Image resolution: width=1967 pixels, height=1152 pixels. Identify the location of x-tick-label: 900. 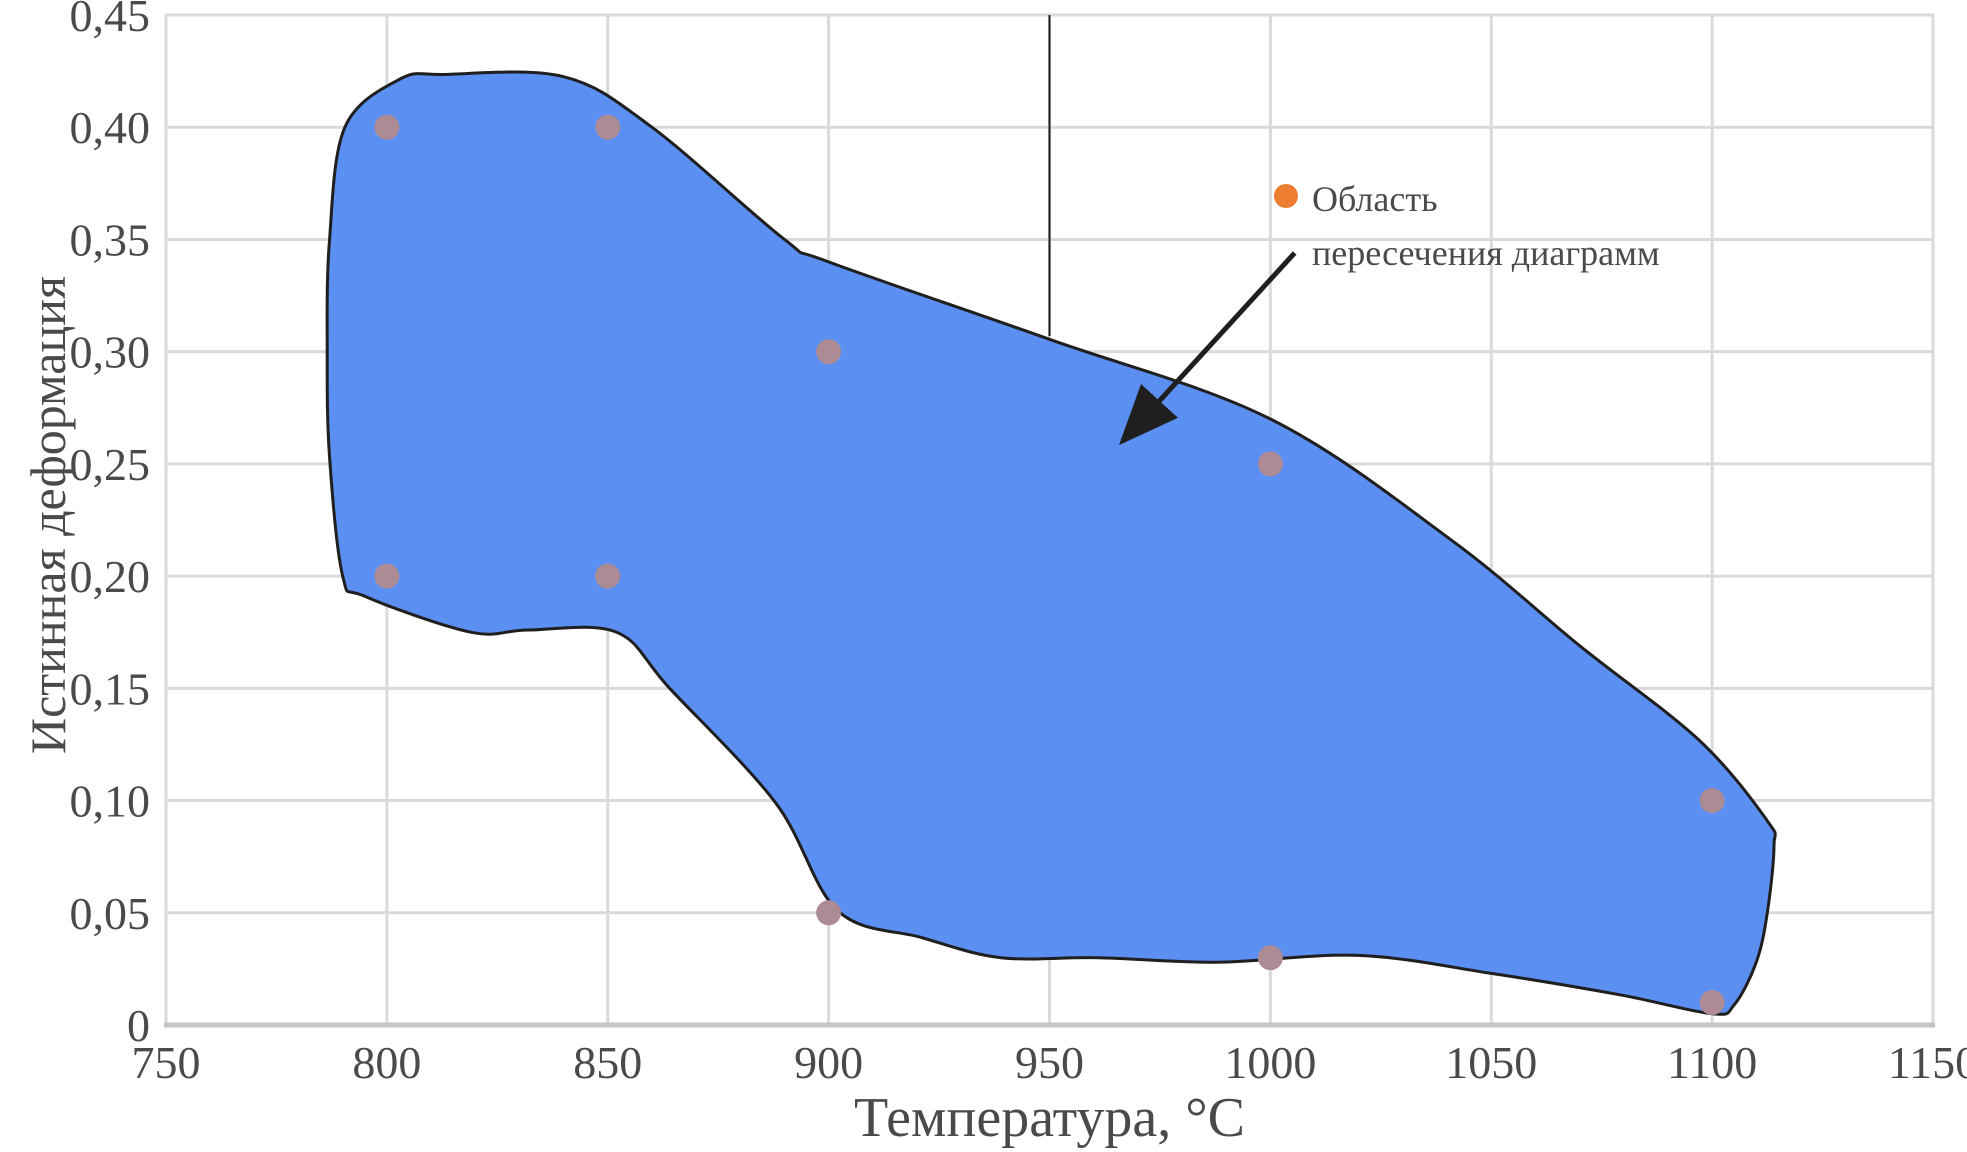
(828, 1062).